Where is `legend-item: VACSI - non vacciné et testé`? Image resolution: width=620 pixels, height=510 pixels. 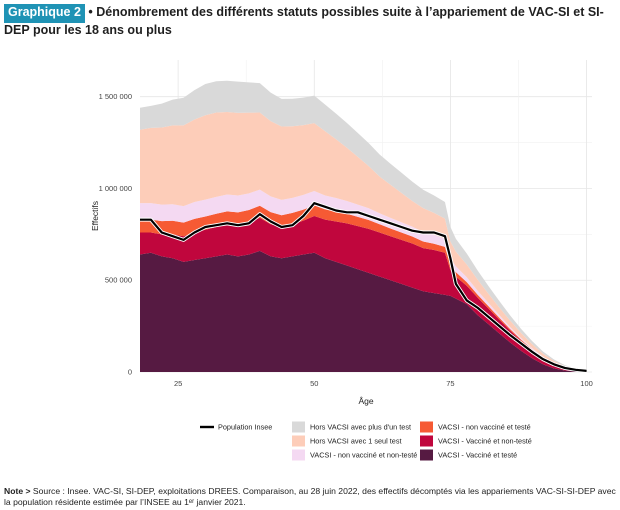
legend-item: VACSI - non vacciné et testé is located at coordinates (475, 427).